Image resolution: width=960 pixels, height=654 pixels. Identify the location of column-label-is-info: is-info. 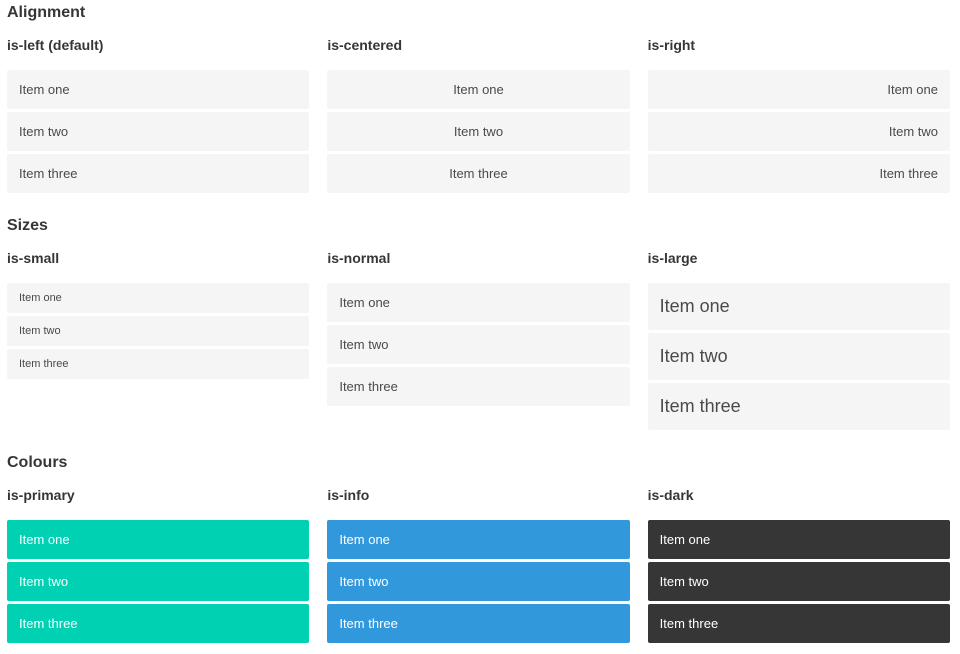
(348, 495).